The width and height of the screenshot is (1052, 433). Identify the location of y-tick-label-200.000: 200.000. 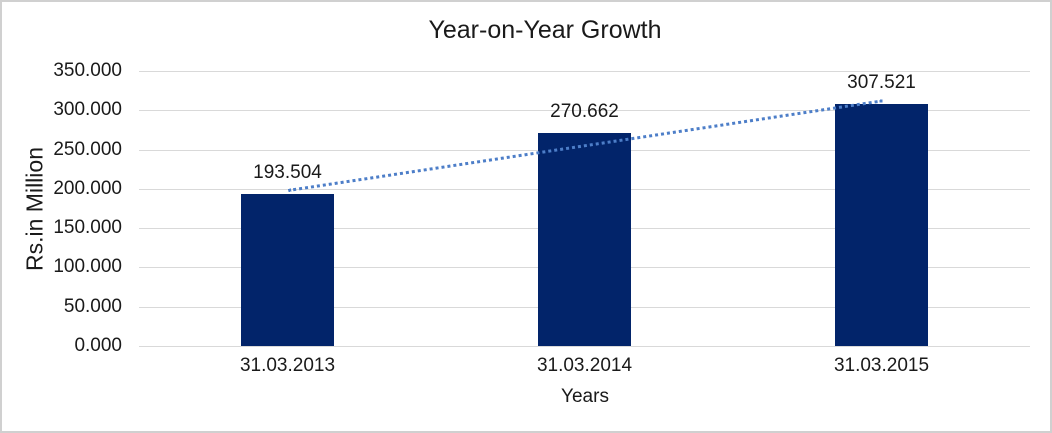
(87, 188).